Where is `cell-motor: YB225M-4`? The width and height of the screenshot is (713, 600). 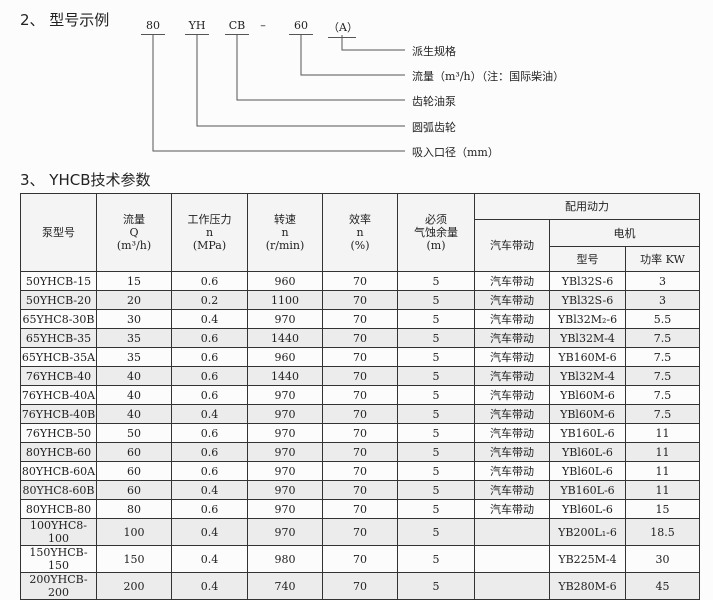
cell-motor: YB225M-4 is located at coordinates (587, 559).